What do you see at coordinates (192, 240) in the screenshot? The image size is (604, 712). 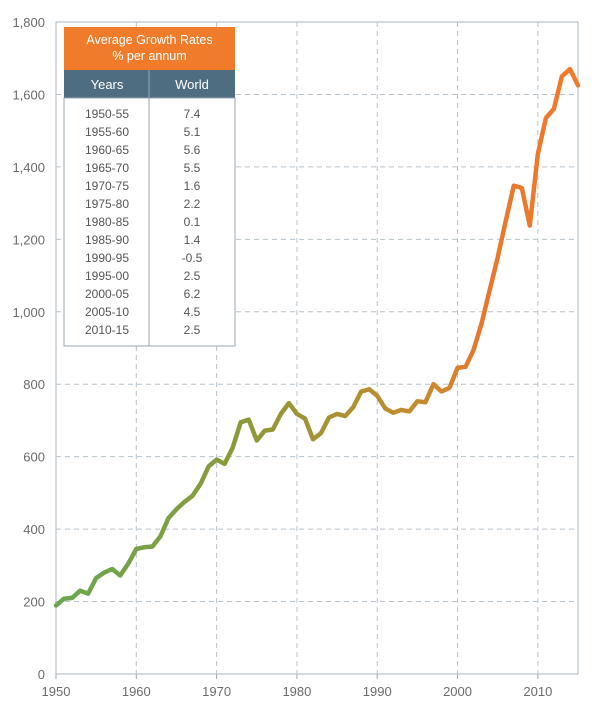 I see `table-cell-world: 1.4` at bounding box center [192, 240].